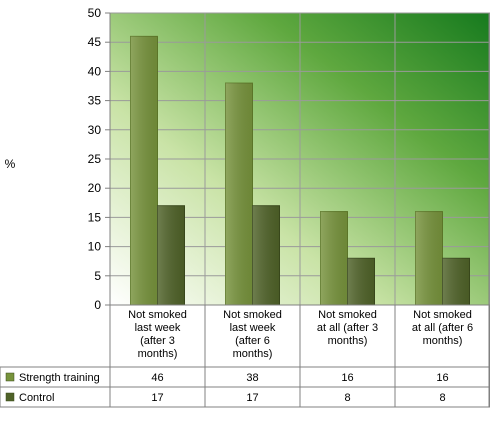 This screenshot has width=490, height=422. Describe the element at coordinates (95, 101) in the screenshot. I see `y-tick-label: 35` at that location.